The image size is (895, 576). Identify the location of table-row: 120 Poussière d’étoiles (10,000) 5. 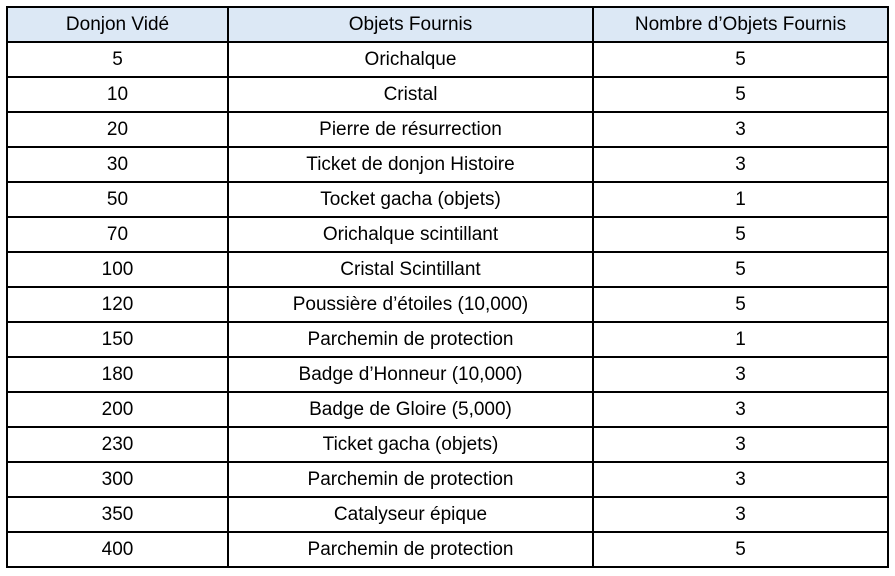
(447, 304).